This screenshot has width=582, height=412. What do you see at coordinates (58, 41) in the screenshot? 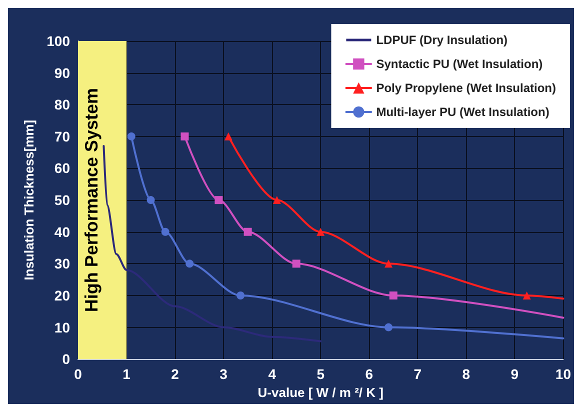
I see `y-tick-label: 100` at bounding box center [58, 41].